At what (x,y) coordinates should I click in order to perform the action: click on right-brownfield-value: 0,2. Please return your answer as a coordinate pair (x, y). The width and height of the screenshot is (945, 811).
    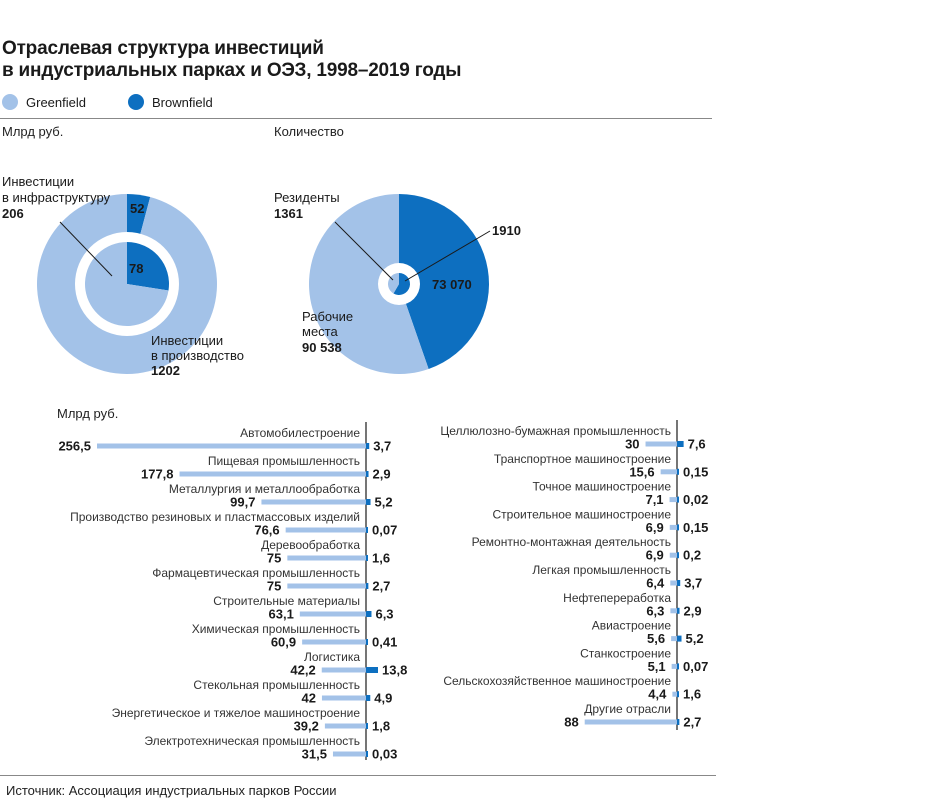
    Looking at the image, I should click on (692, 555).